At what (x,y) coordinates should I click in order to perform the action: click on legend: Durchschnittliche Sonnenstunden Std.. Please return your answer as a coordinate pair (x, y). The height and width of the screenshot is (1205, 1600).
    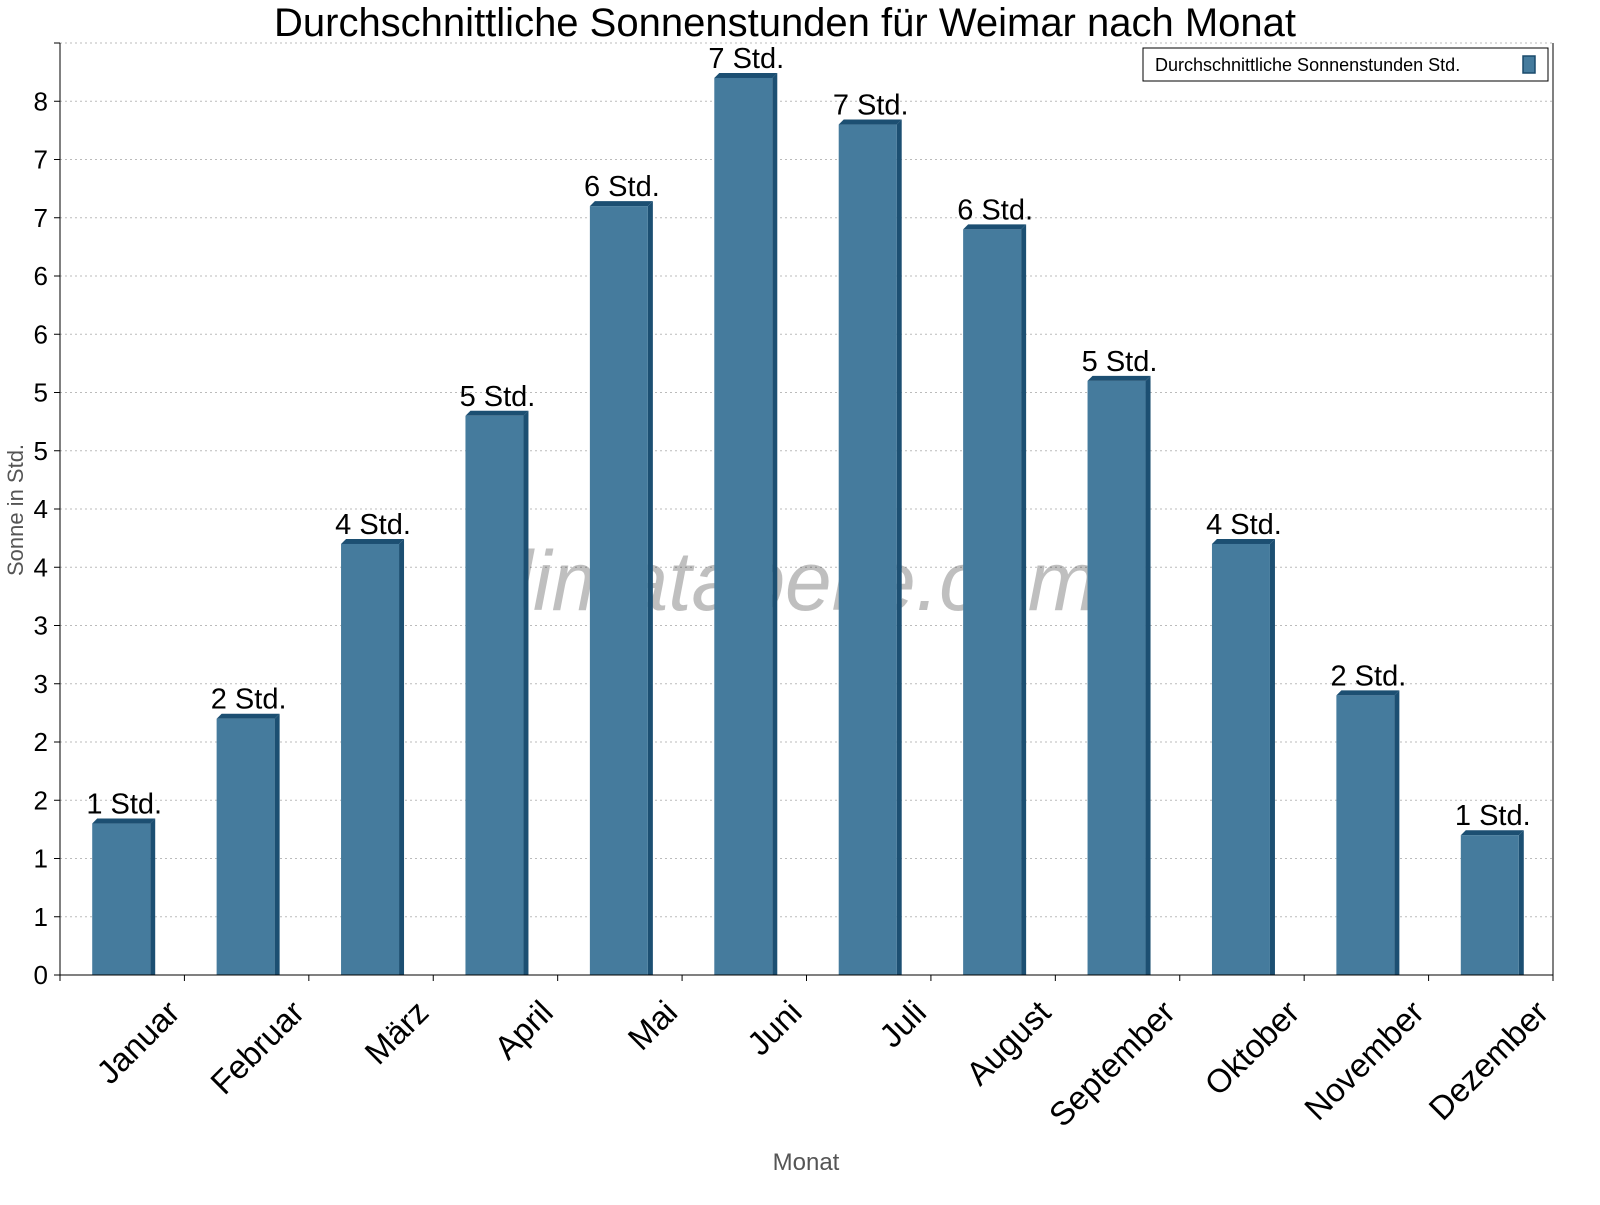
    Looking at the image, I should click on (1345, 64).